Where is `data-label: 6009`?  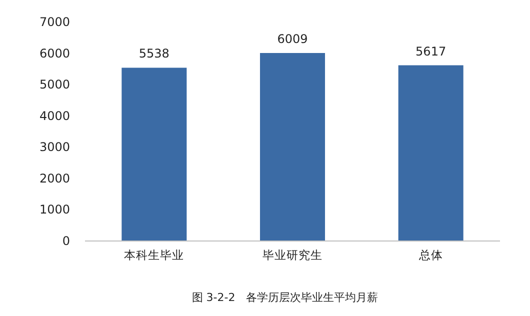
data-label: 6009 is located at coordinates (292, 39).